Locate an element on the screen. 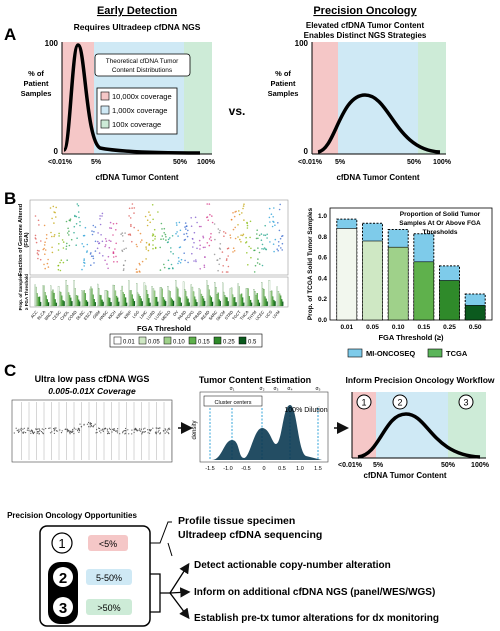 Image resolution: width=500 pixels, height=631 pixels. tier-23-bracket is located at coordinates (160, 593).